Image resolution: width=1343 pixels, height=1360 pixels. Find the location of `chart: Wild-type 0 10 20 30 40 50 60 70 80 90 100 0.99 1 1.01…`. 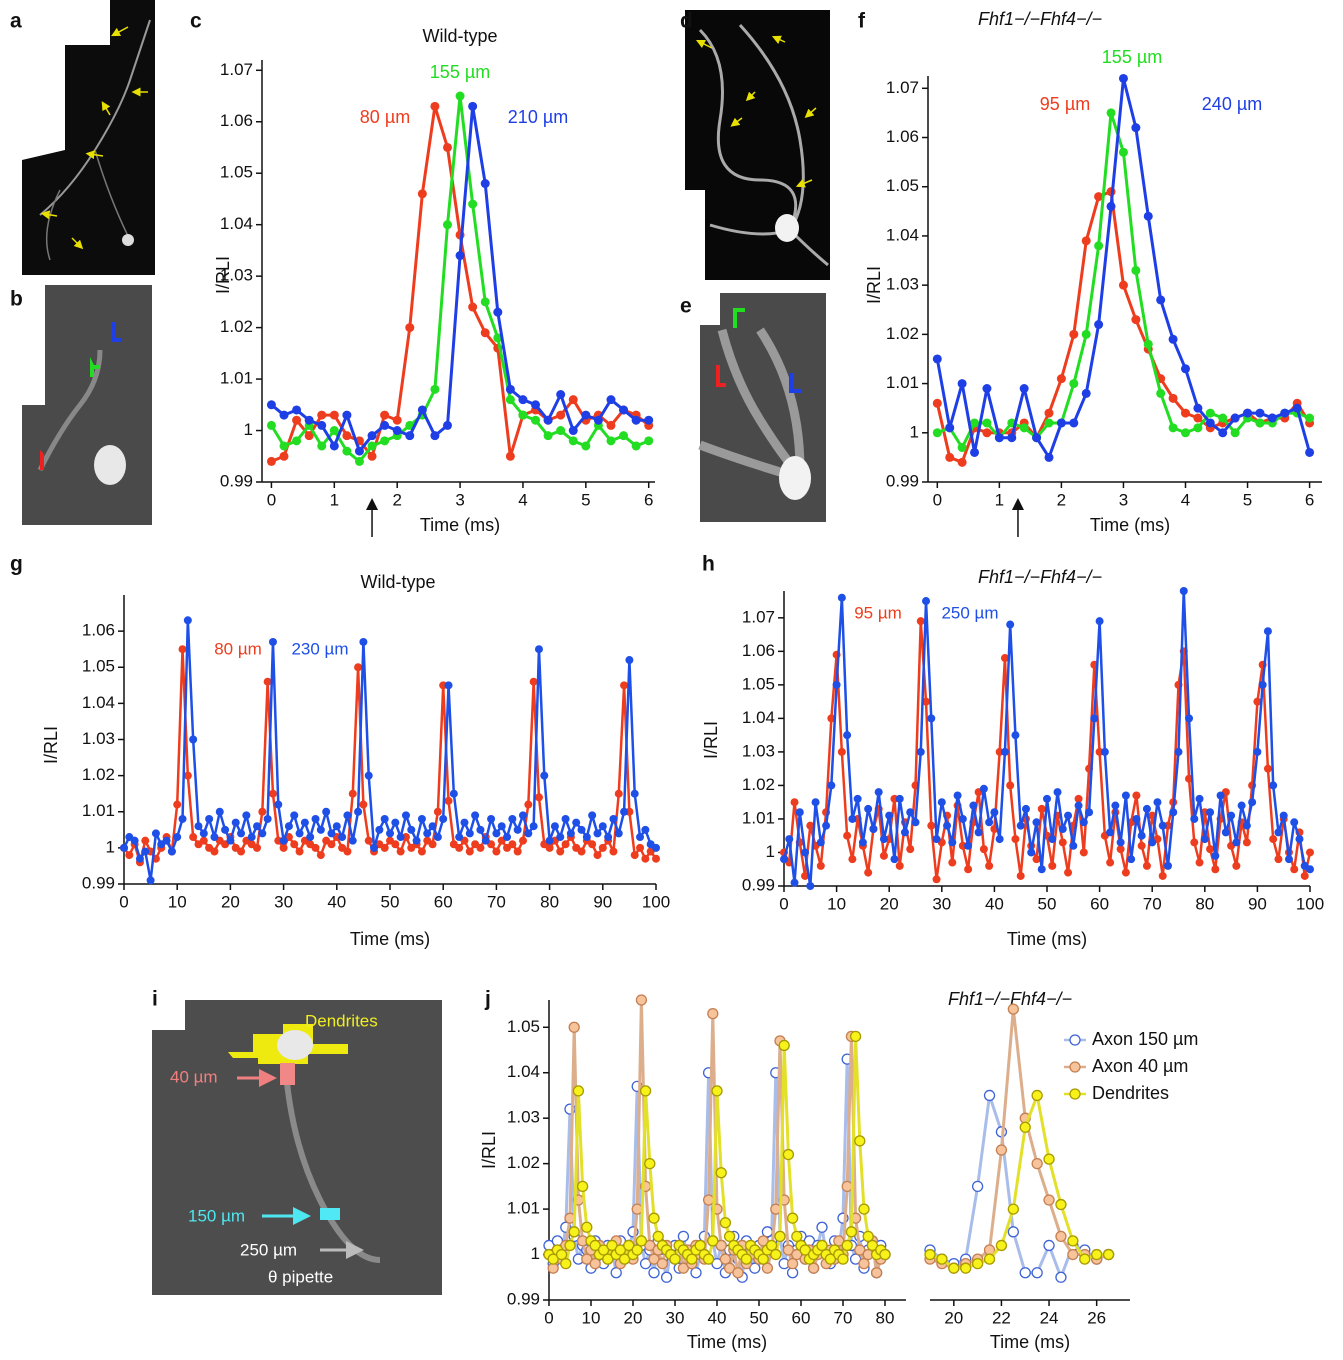

chart: Wild-type 0 10 20 30 40 50 60 70 80 90 100 0.99 1 1.01… is located at coordinates (355, 760).